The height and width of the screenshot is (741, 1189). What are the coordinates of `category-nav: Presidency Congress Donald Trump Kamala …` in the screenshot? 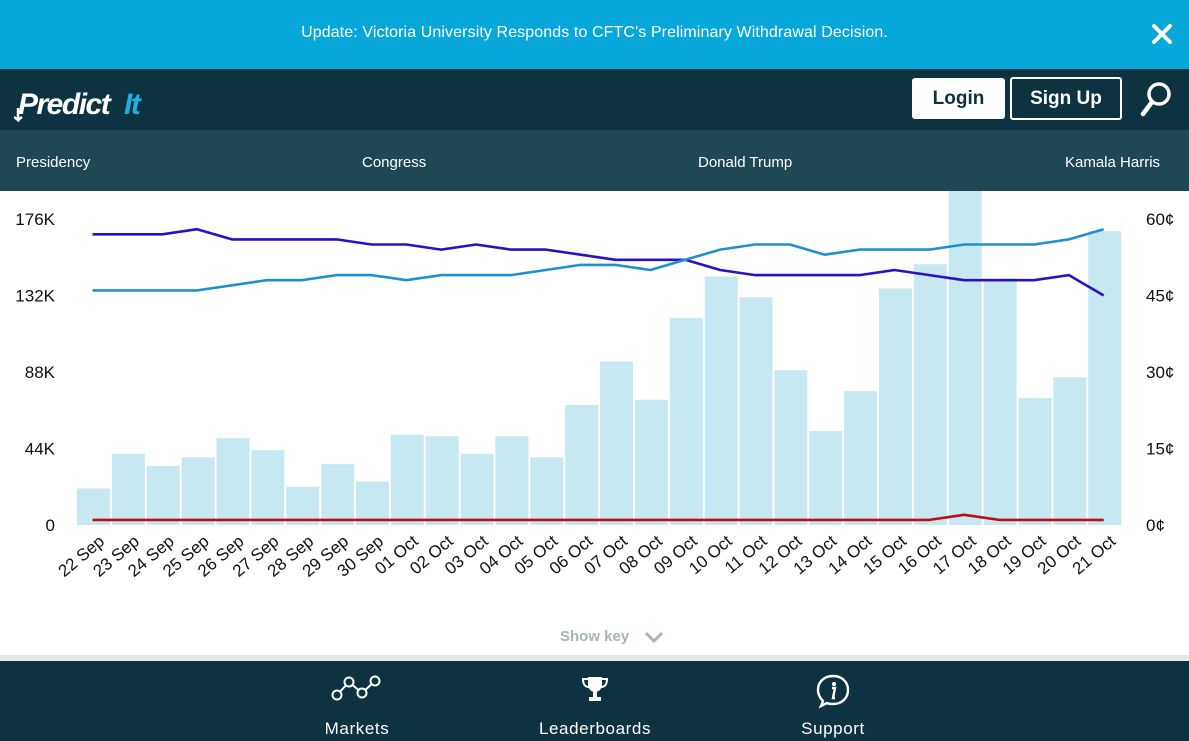 It's located at (594, 160).